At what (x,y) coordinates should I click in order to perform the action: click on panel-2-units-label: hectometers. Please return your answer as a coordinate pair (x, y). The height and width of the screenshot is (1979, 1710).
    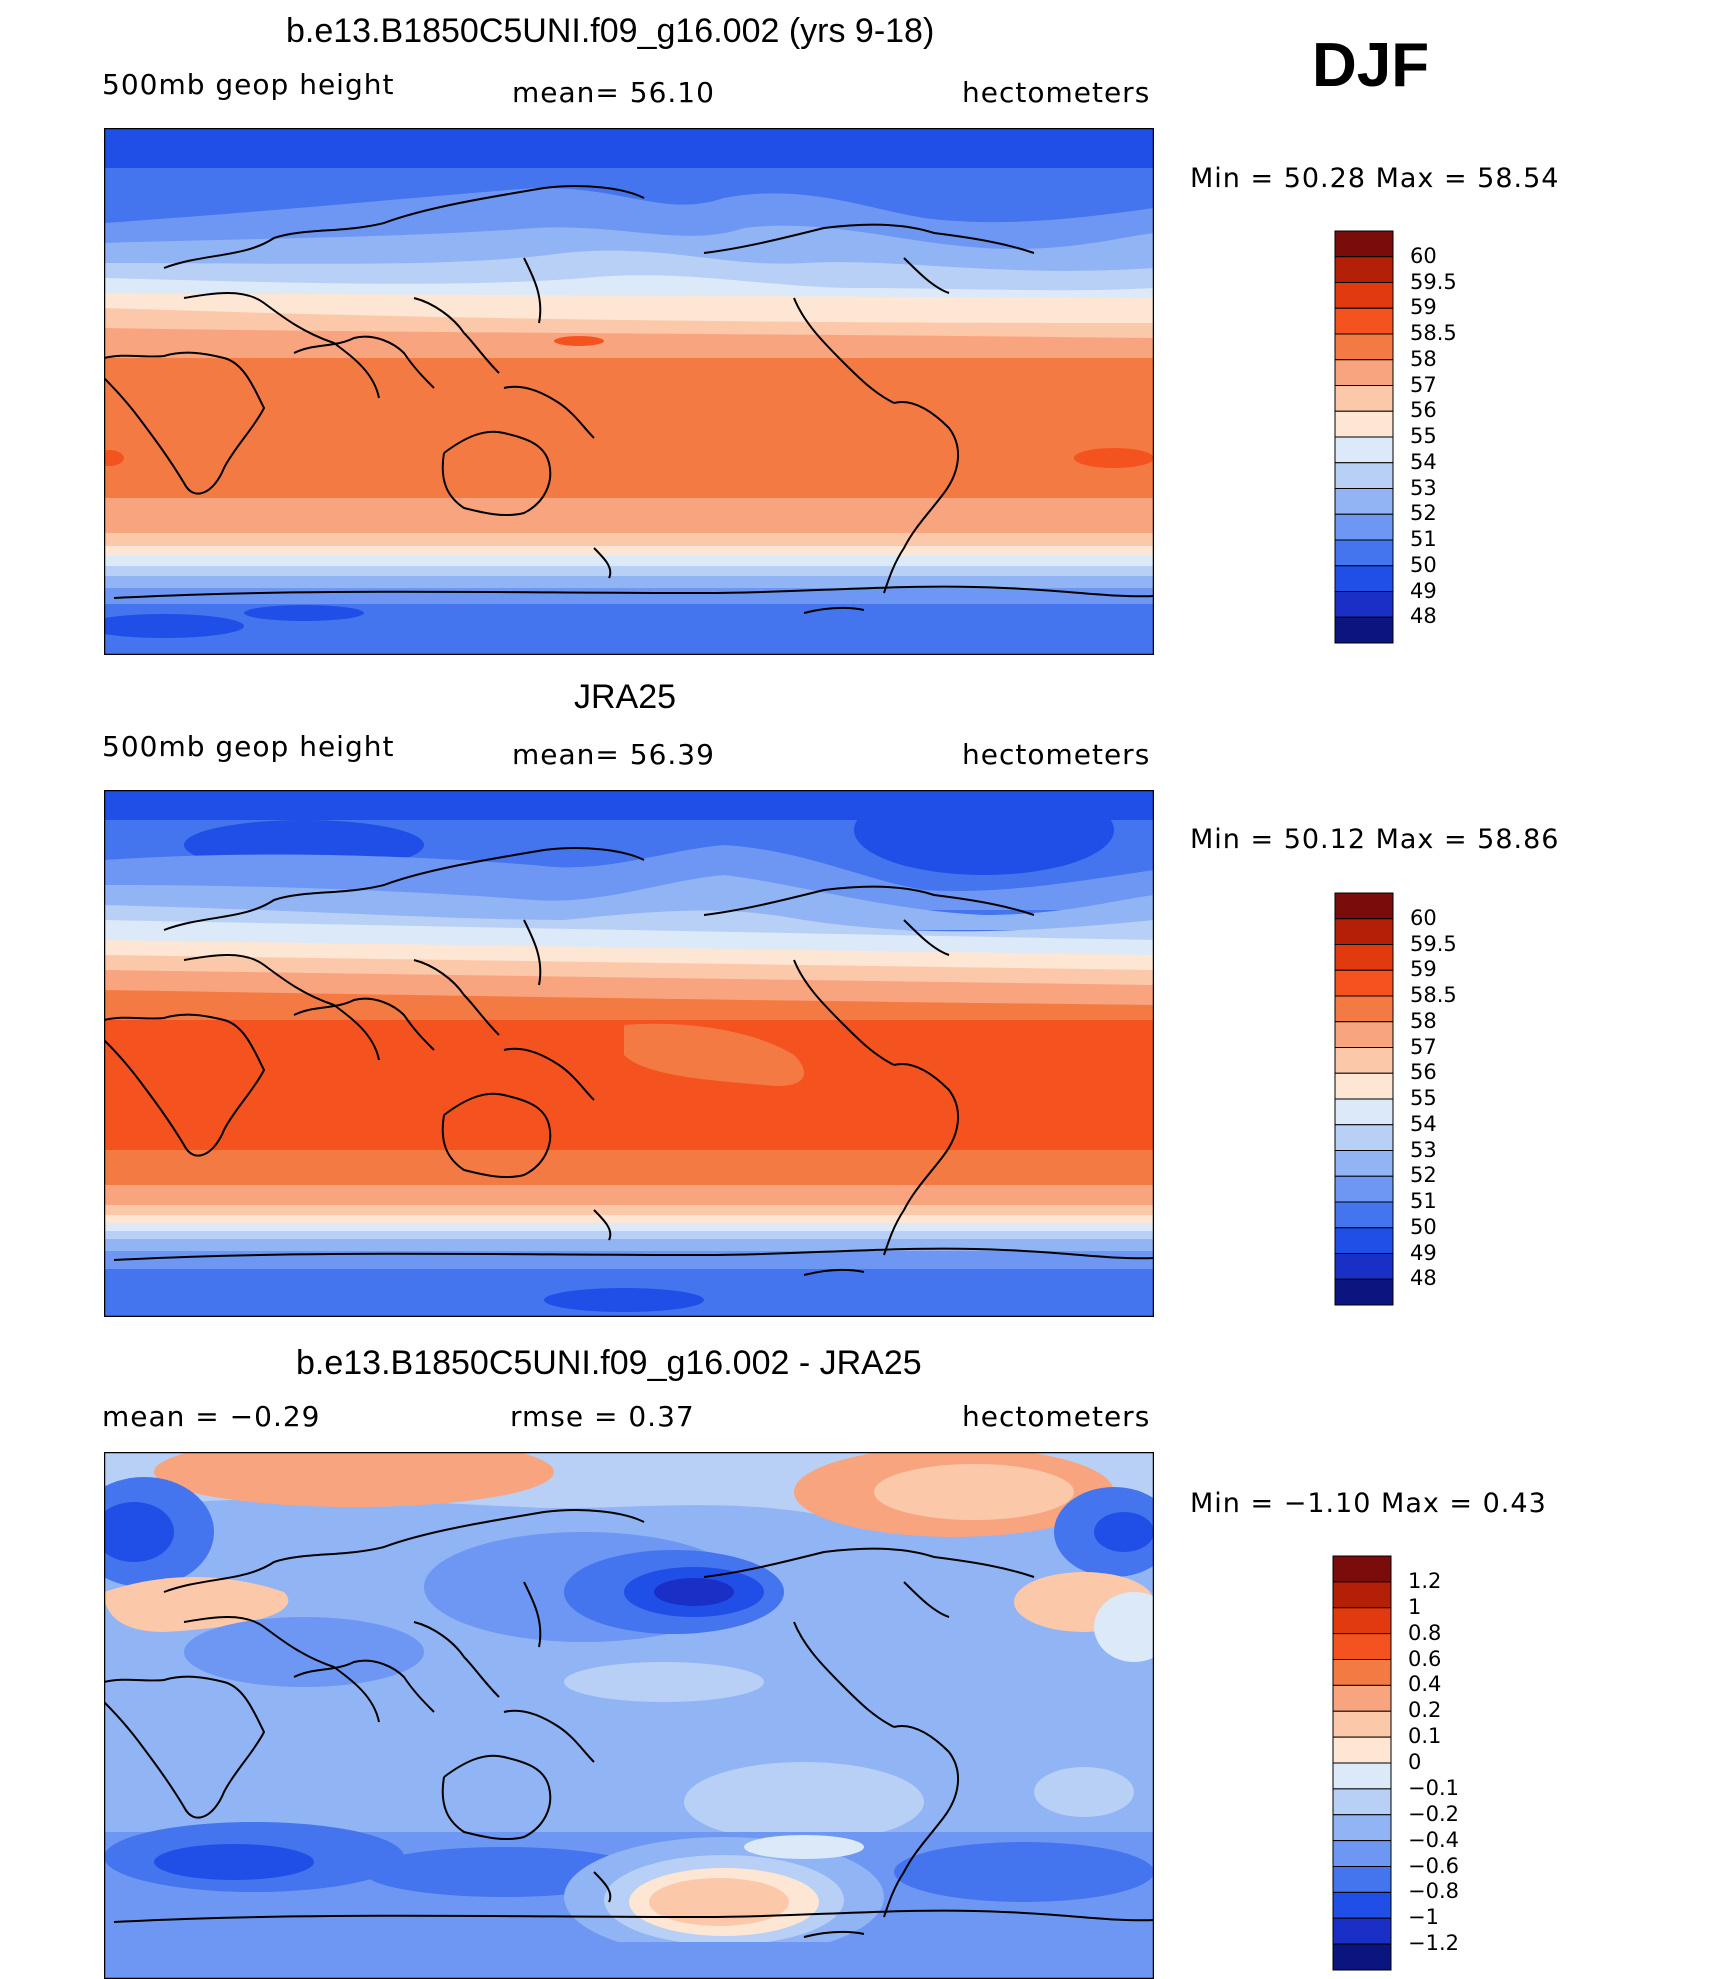
    Looking at the image, I should click on (1056, 754).